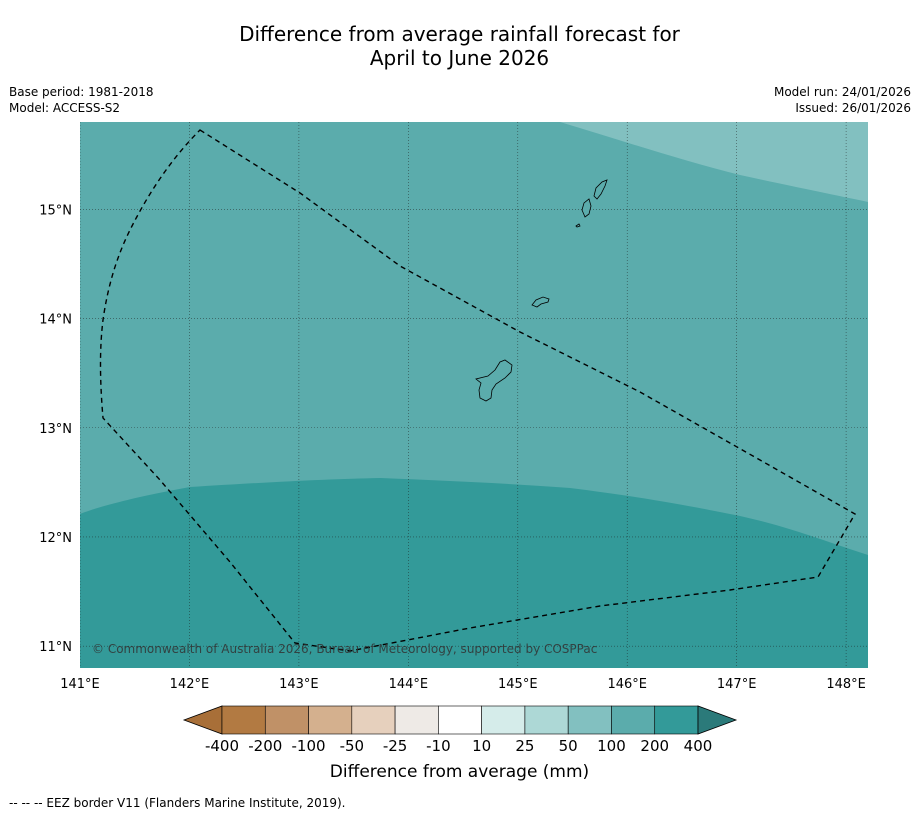 Image resolution: width=919 pixels, height=816 pixels. What do you see at coordinates (80, 684) in the screenshot?
I see `lon-tick-label: 141°E` at bounding box center [80, 684].